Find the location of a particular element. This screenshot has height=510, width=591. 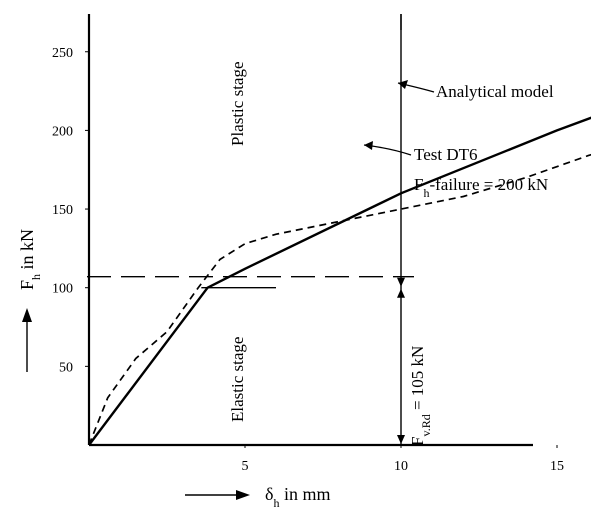

x-axis-title: δh in mm is located at coordinates (298, 497).